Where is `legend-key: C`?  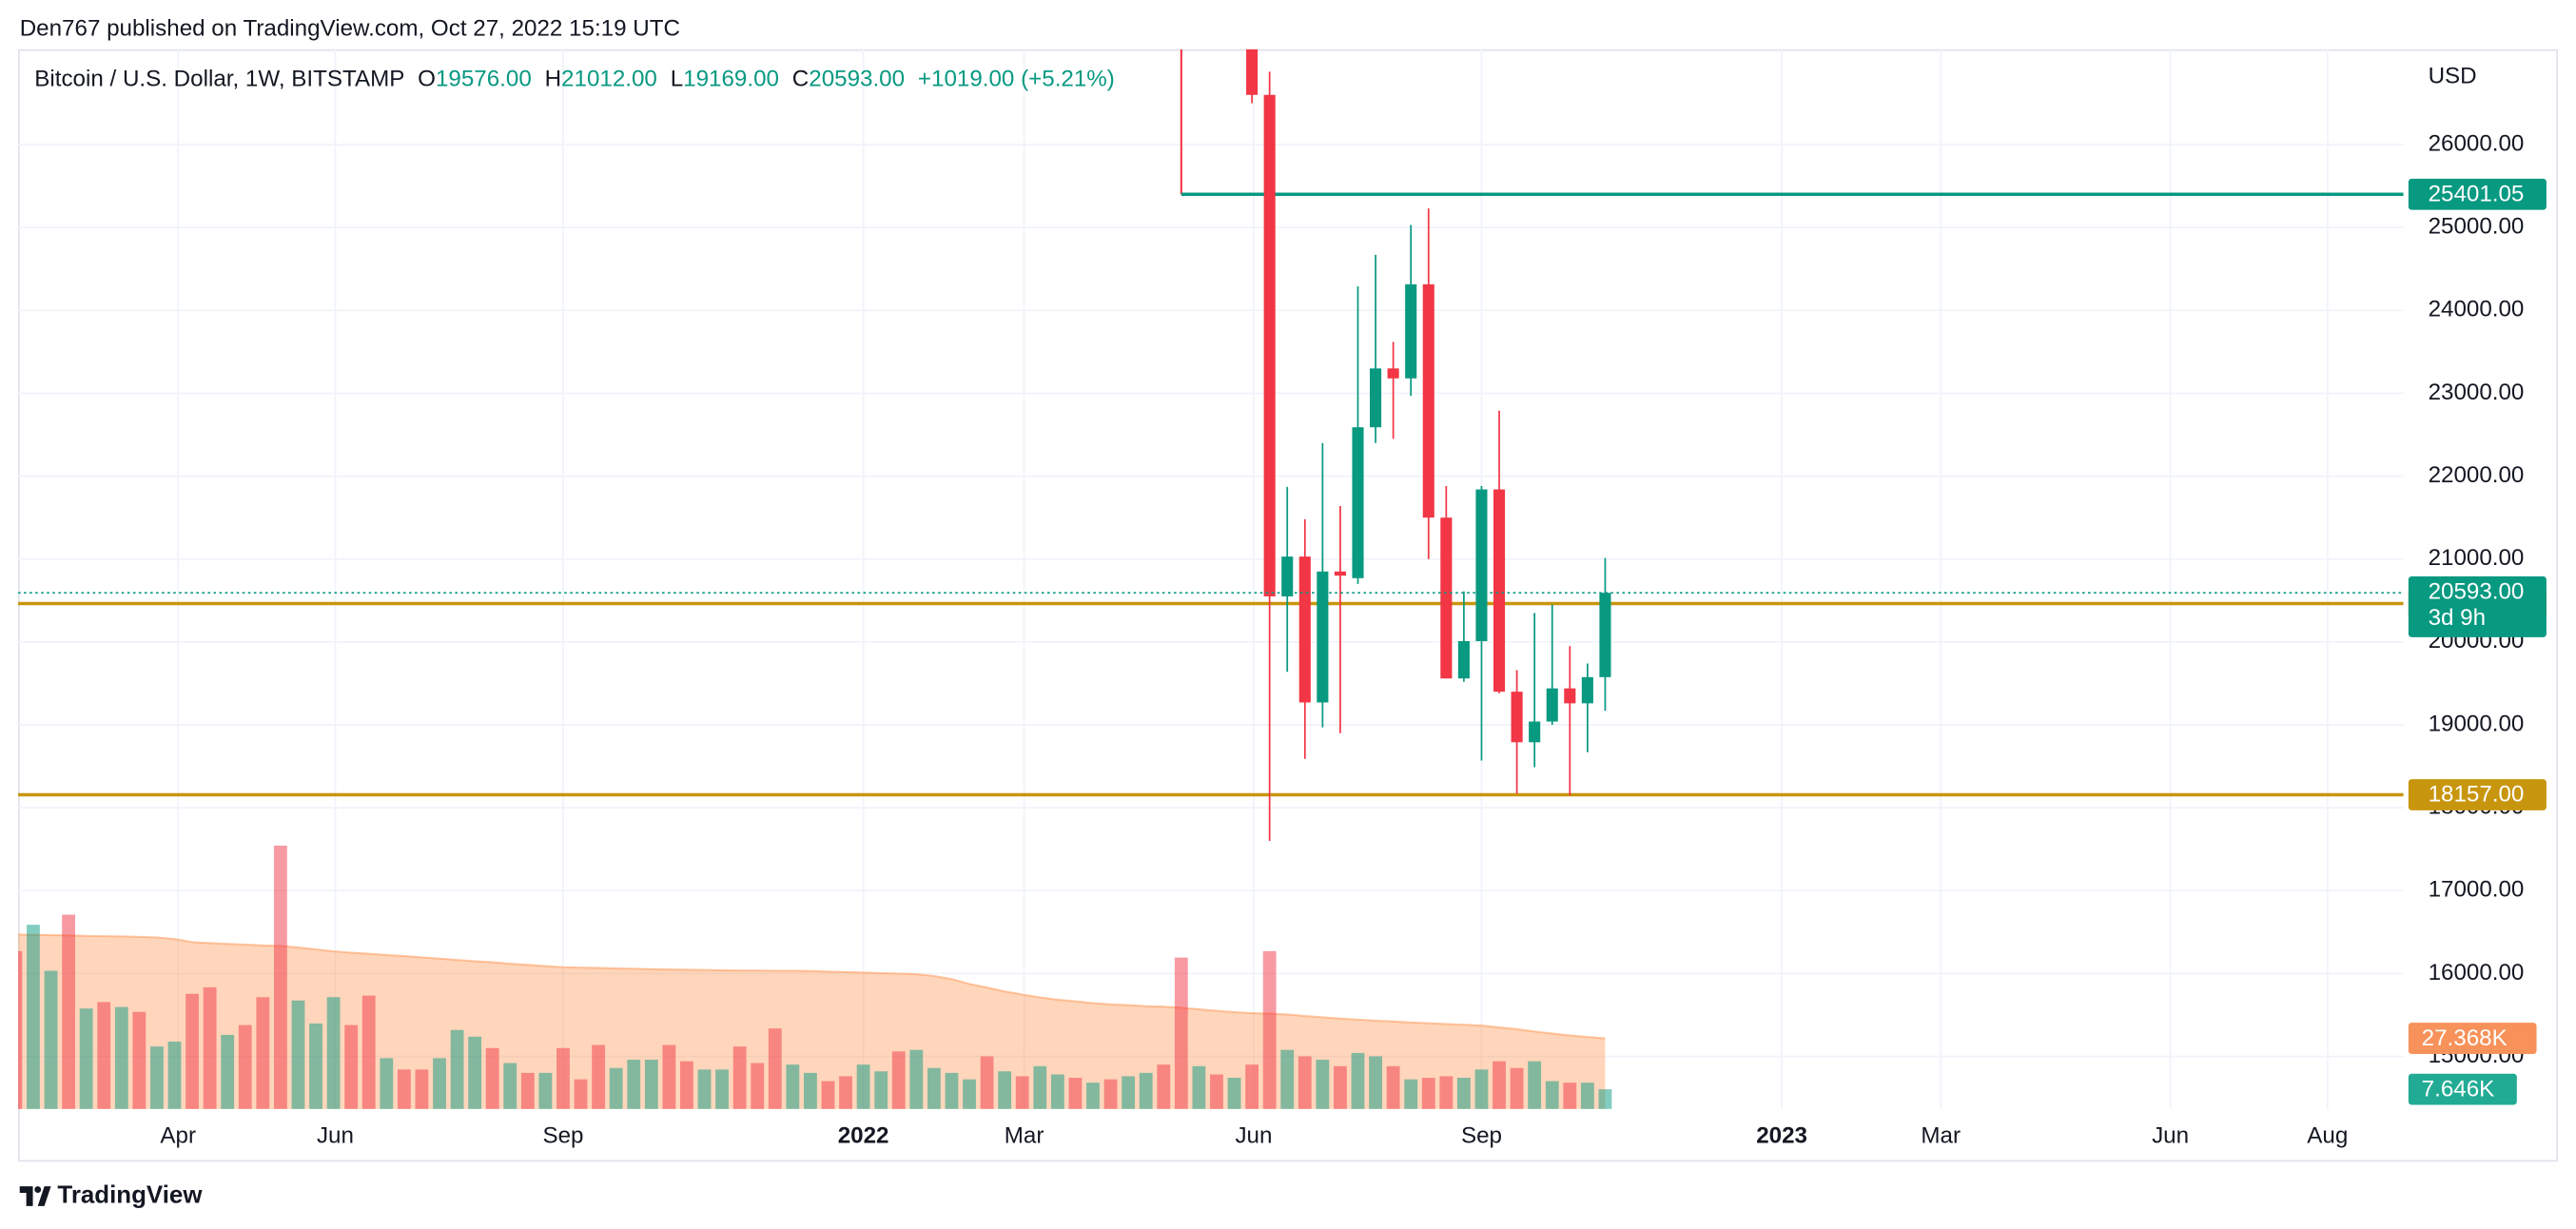 legend-key: C is located at coordinates (800, 79).